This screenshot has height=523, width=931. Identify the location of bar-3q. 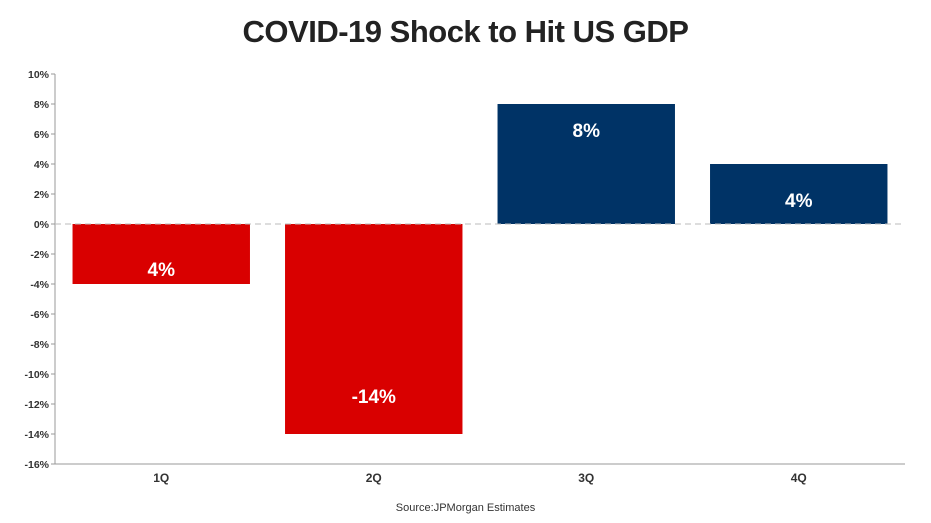
(586, 164).